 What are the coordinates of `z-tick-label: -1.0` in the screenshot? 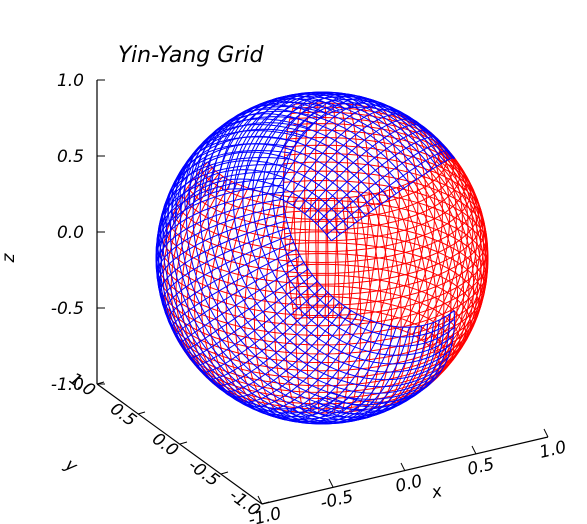 It's located at (67, 385).